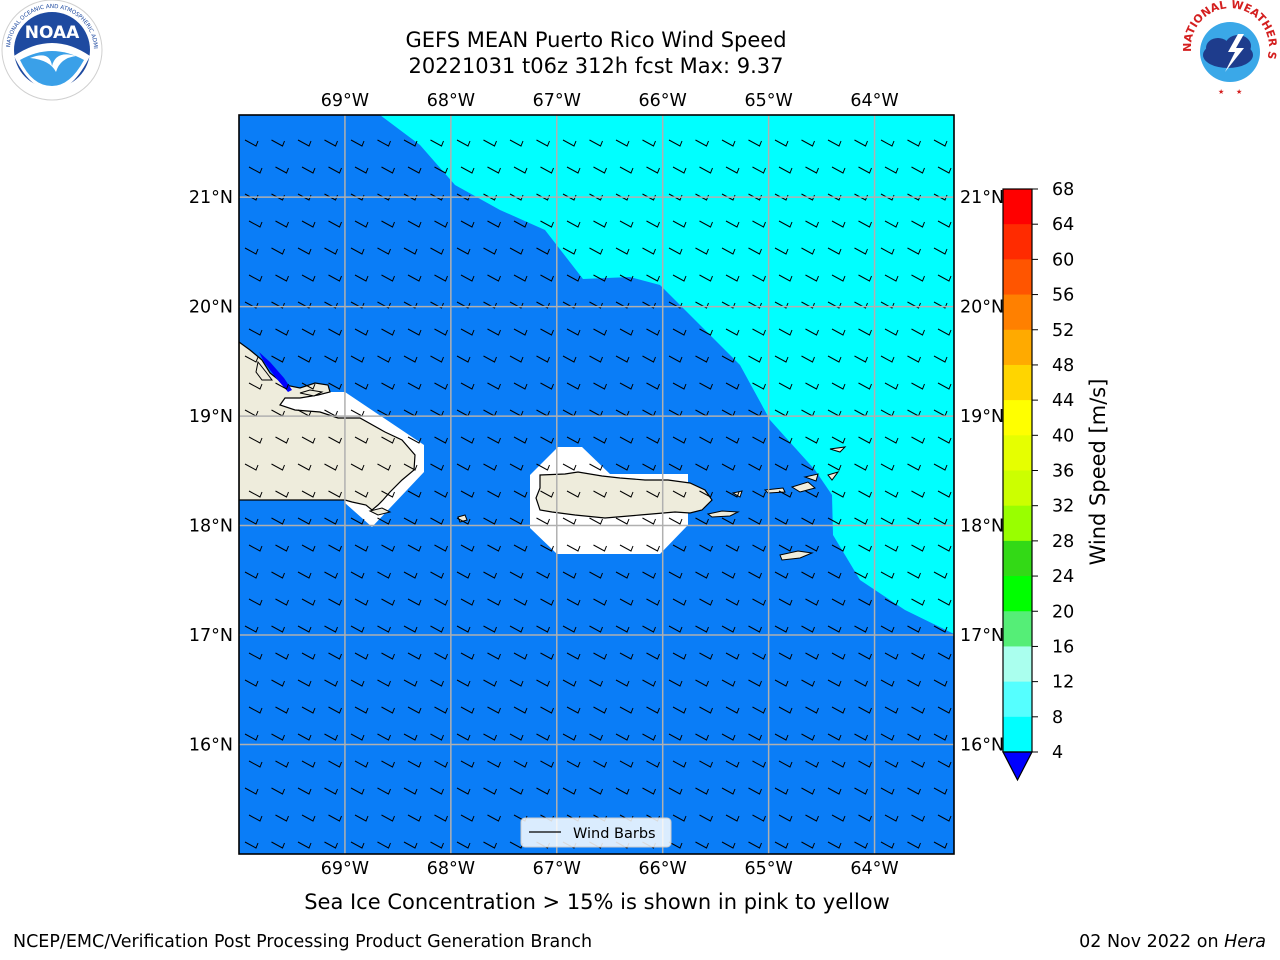 This screenshot has width=1280, height=960. What do you see at coordinates (1063, 472) in the screenshot?
I see `colorbar-tick-label: 36` at bounding box center [1063, 472].